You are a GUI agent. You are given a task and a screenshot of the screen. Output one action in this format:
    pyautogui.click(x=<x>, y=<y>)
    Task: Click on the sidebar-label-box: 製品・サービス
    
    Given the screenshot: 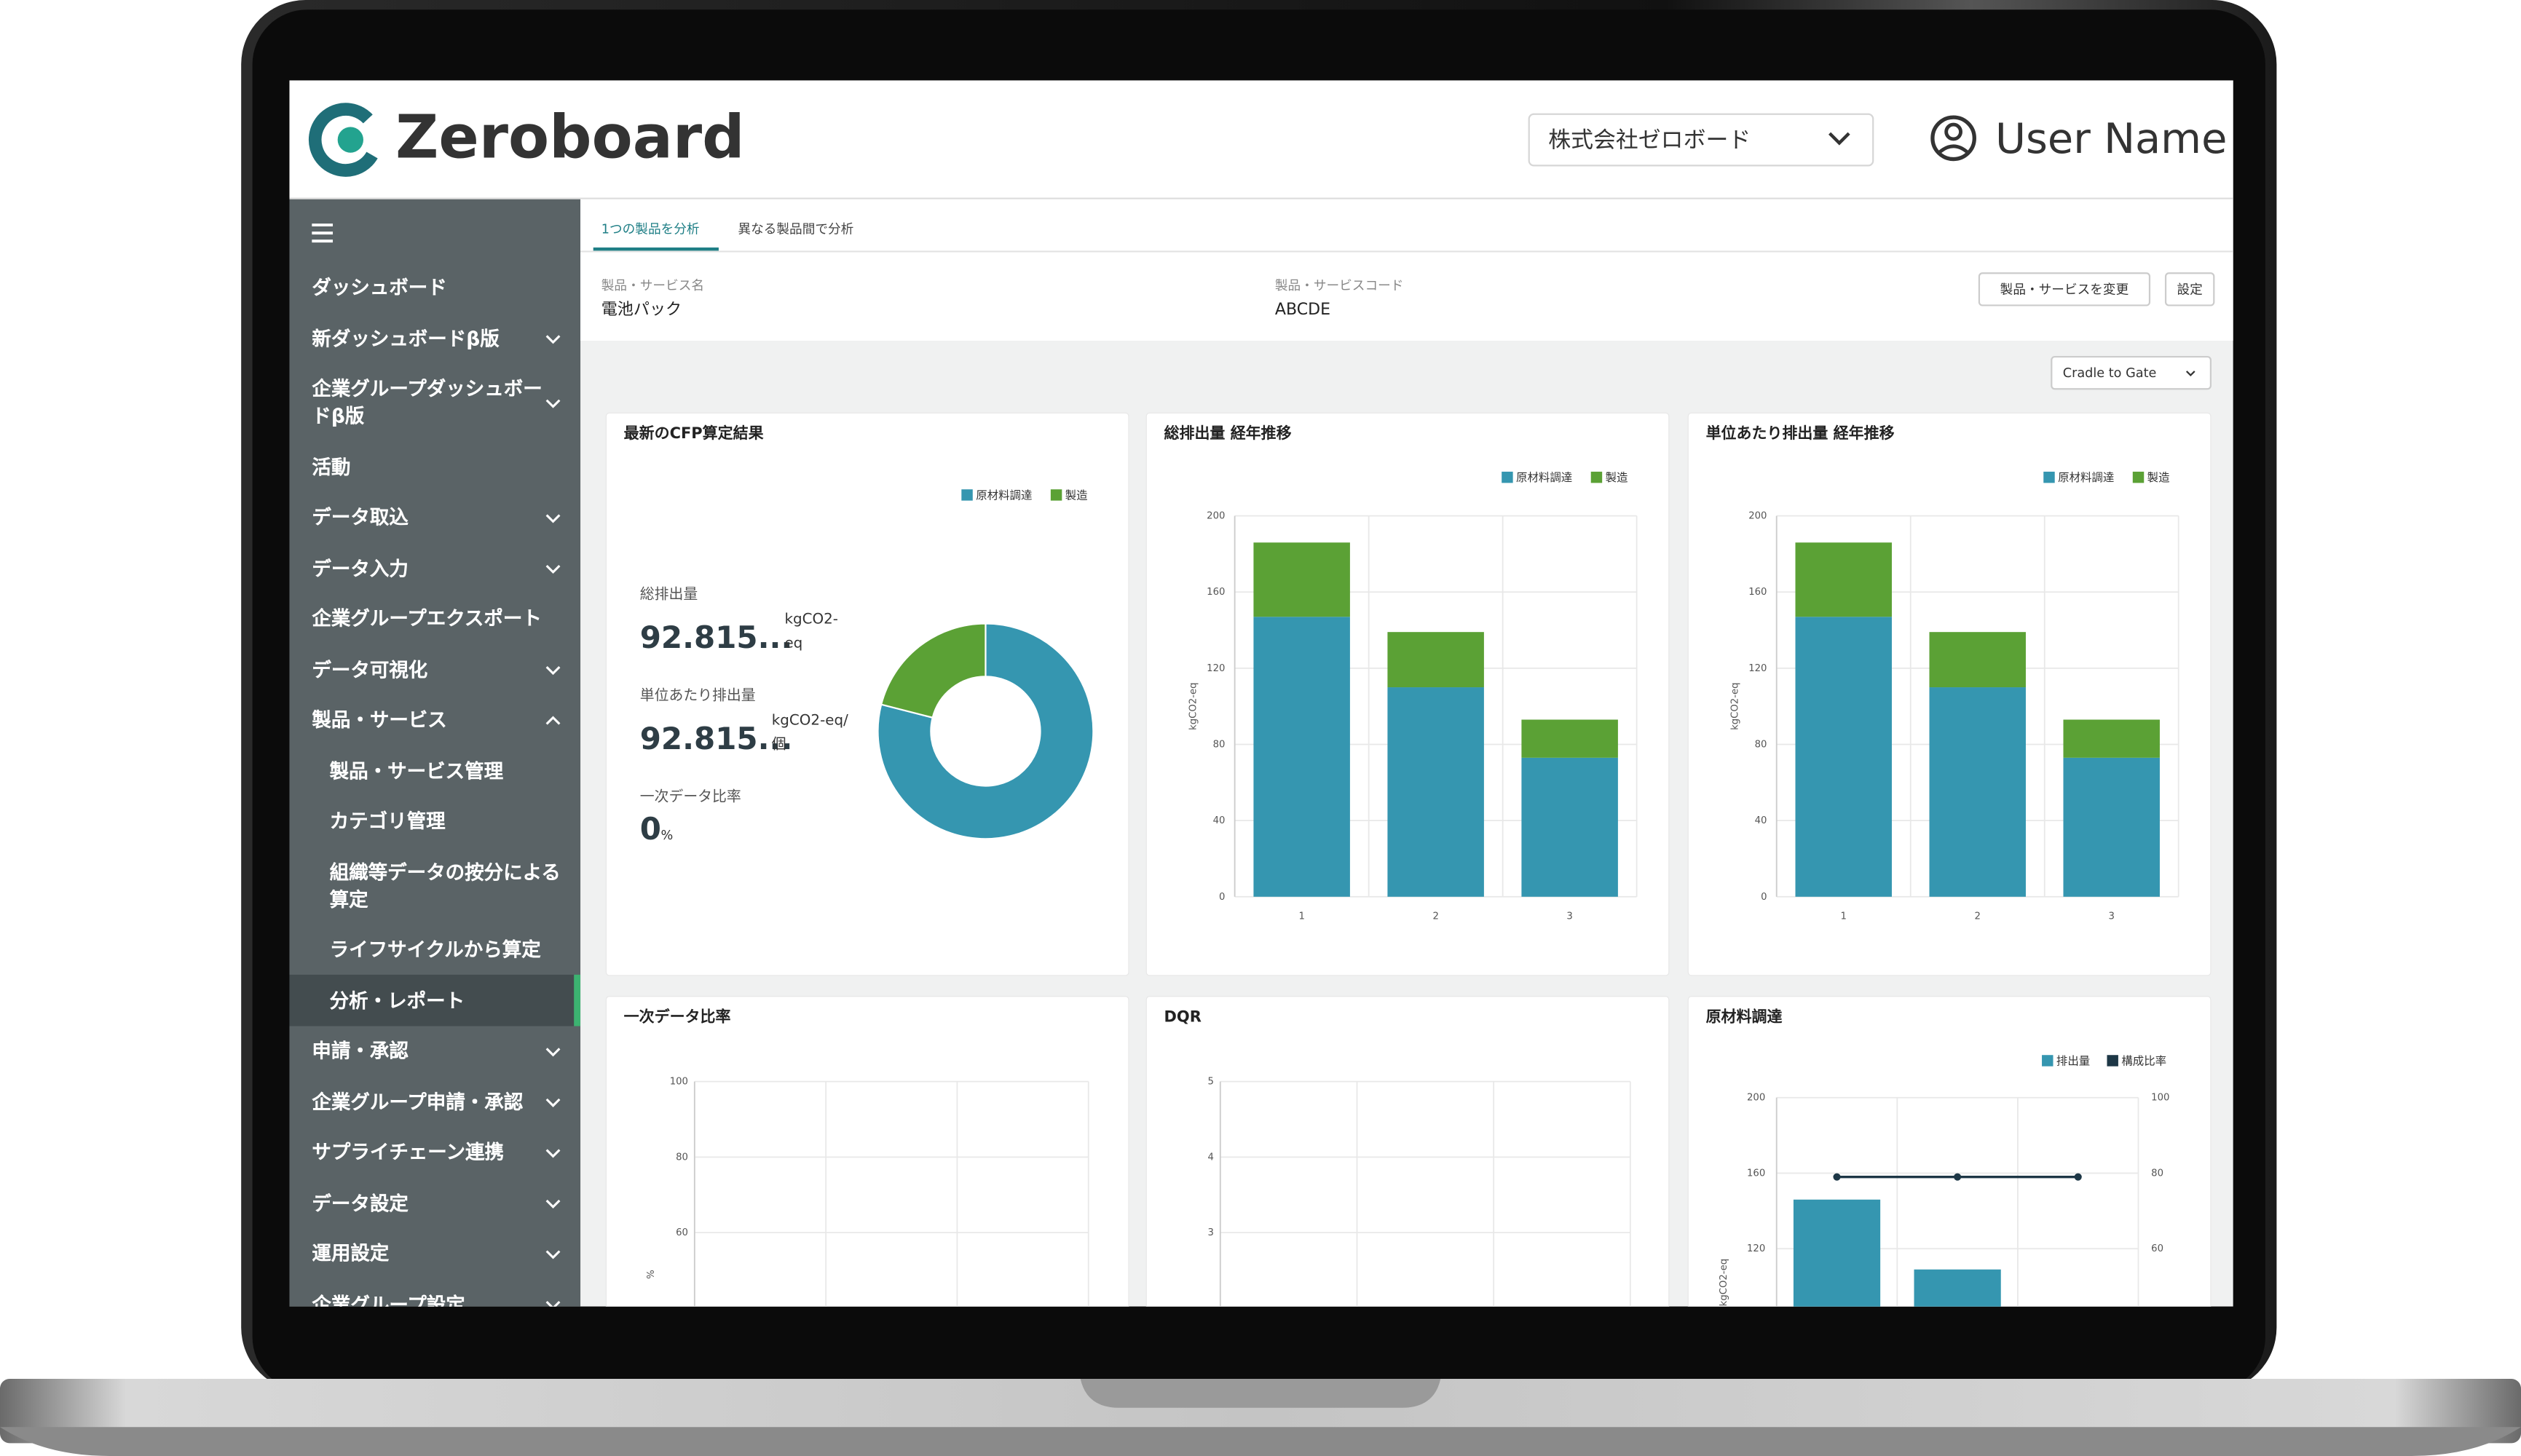 What is the action you would take?
    pyautogui.click(x=429, y=739)
    